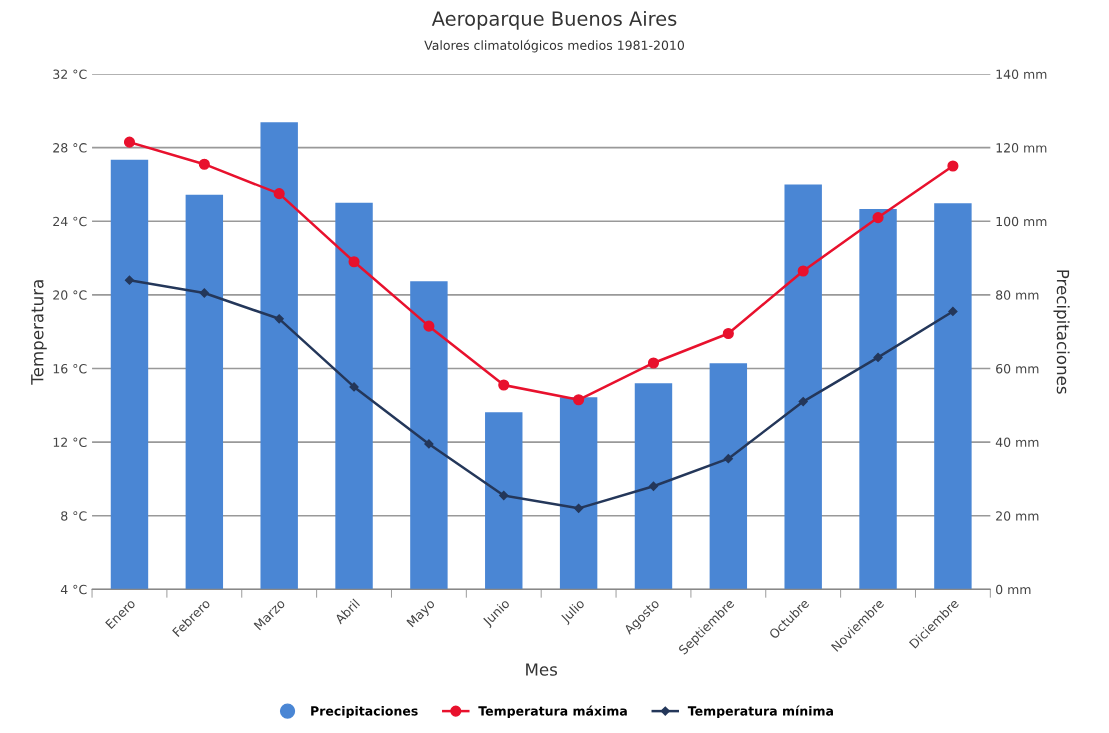  I want to click on y2-tick-label: 140 mm, so click(1021, 74).